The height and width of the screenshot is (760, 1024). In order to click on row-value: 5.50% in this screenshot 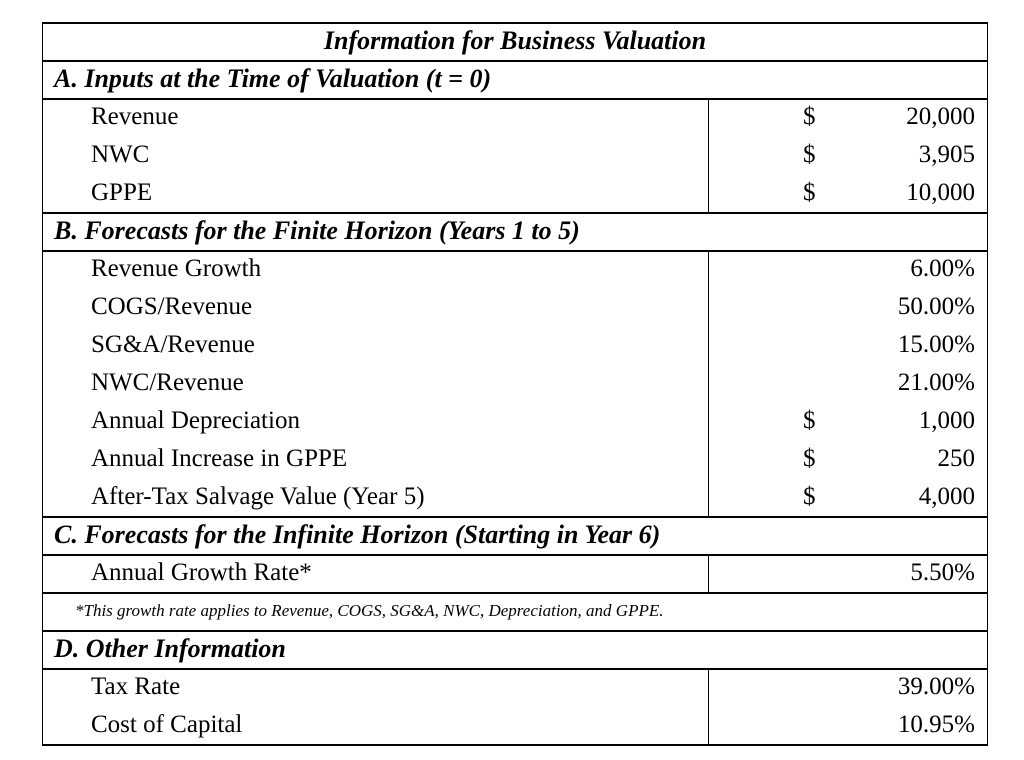, I will do `click(942, 572)`.